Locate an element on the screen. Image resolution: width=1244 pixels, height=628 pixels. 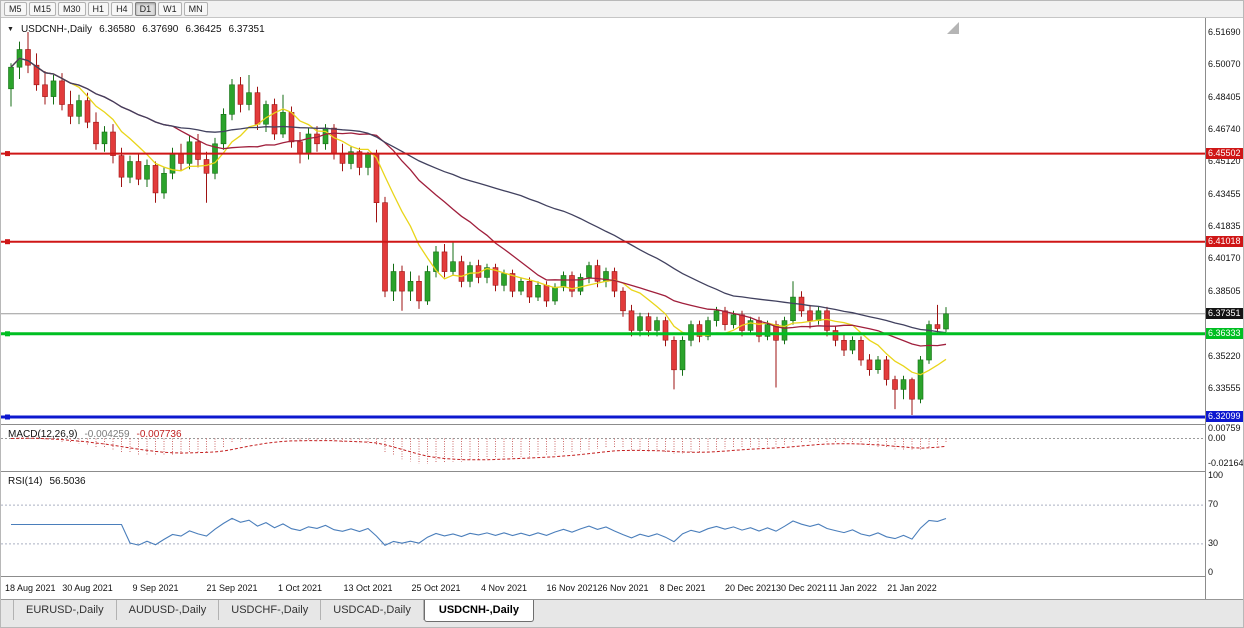
price-tick-label: 6.45120 is located at coordinates (1224, 161).